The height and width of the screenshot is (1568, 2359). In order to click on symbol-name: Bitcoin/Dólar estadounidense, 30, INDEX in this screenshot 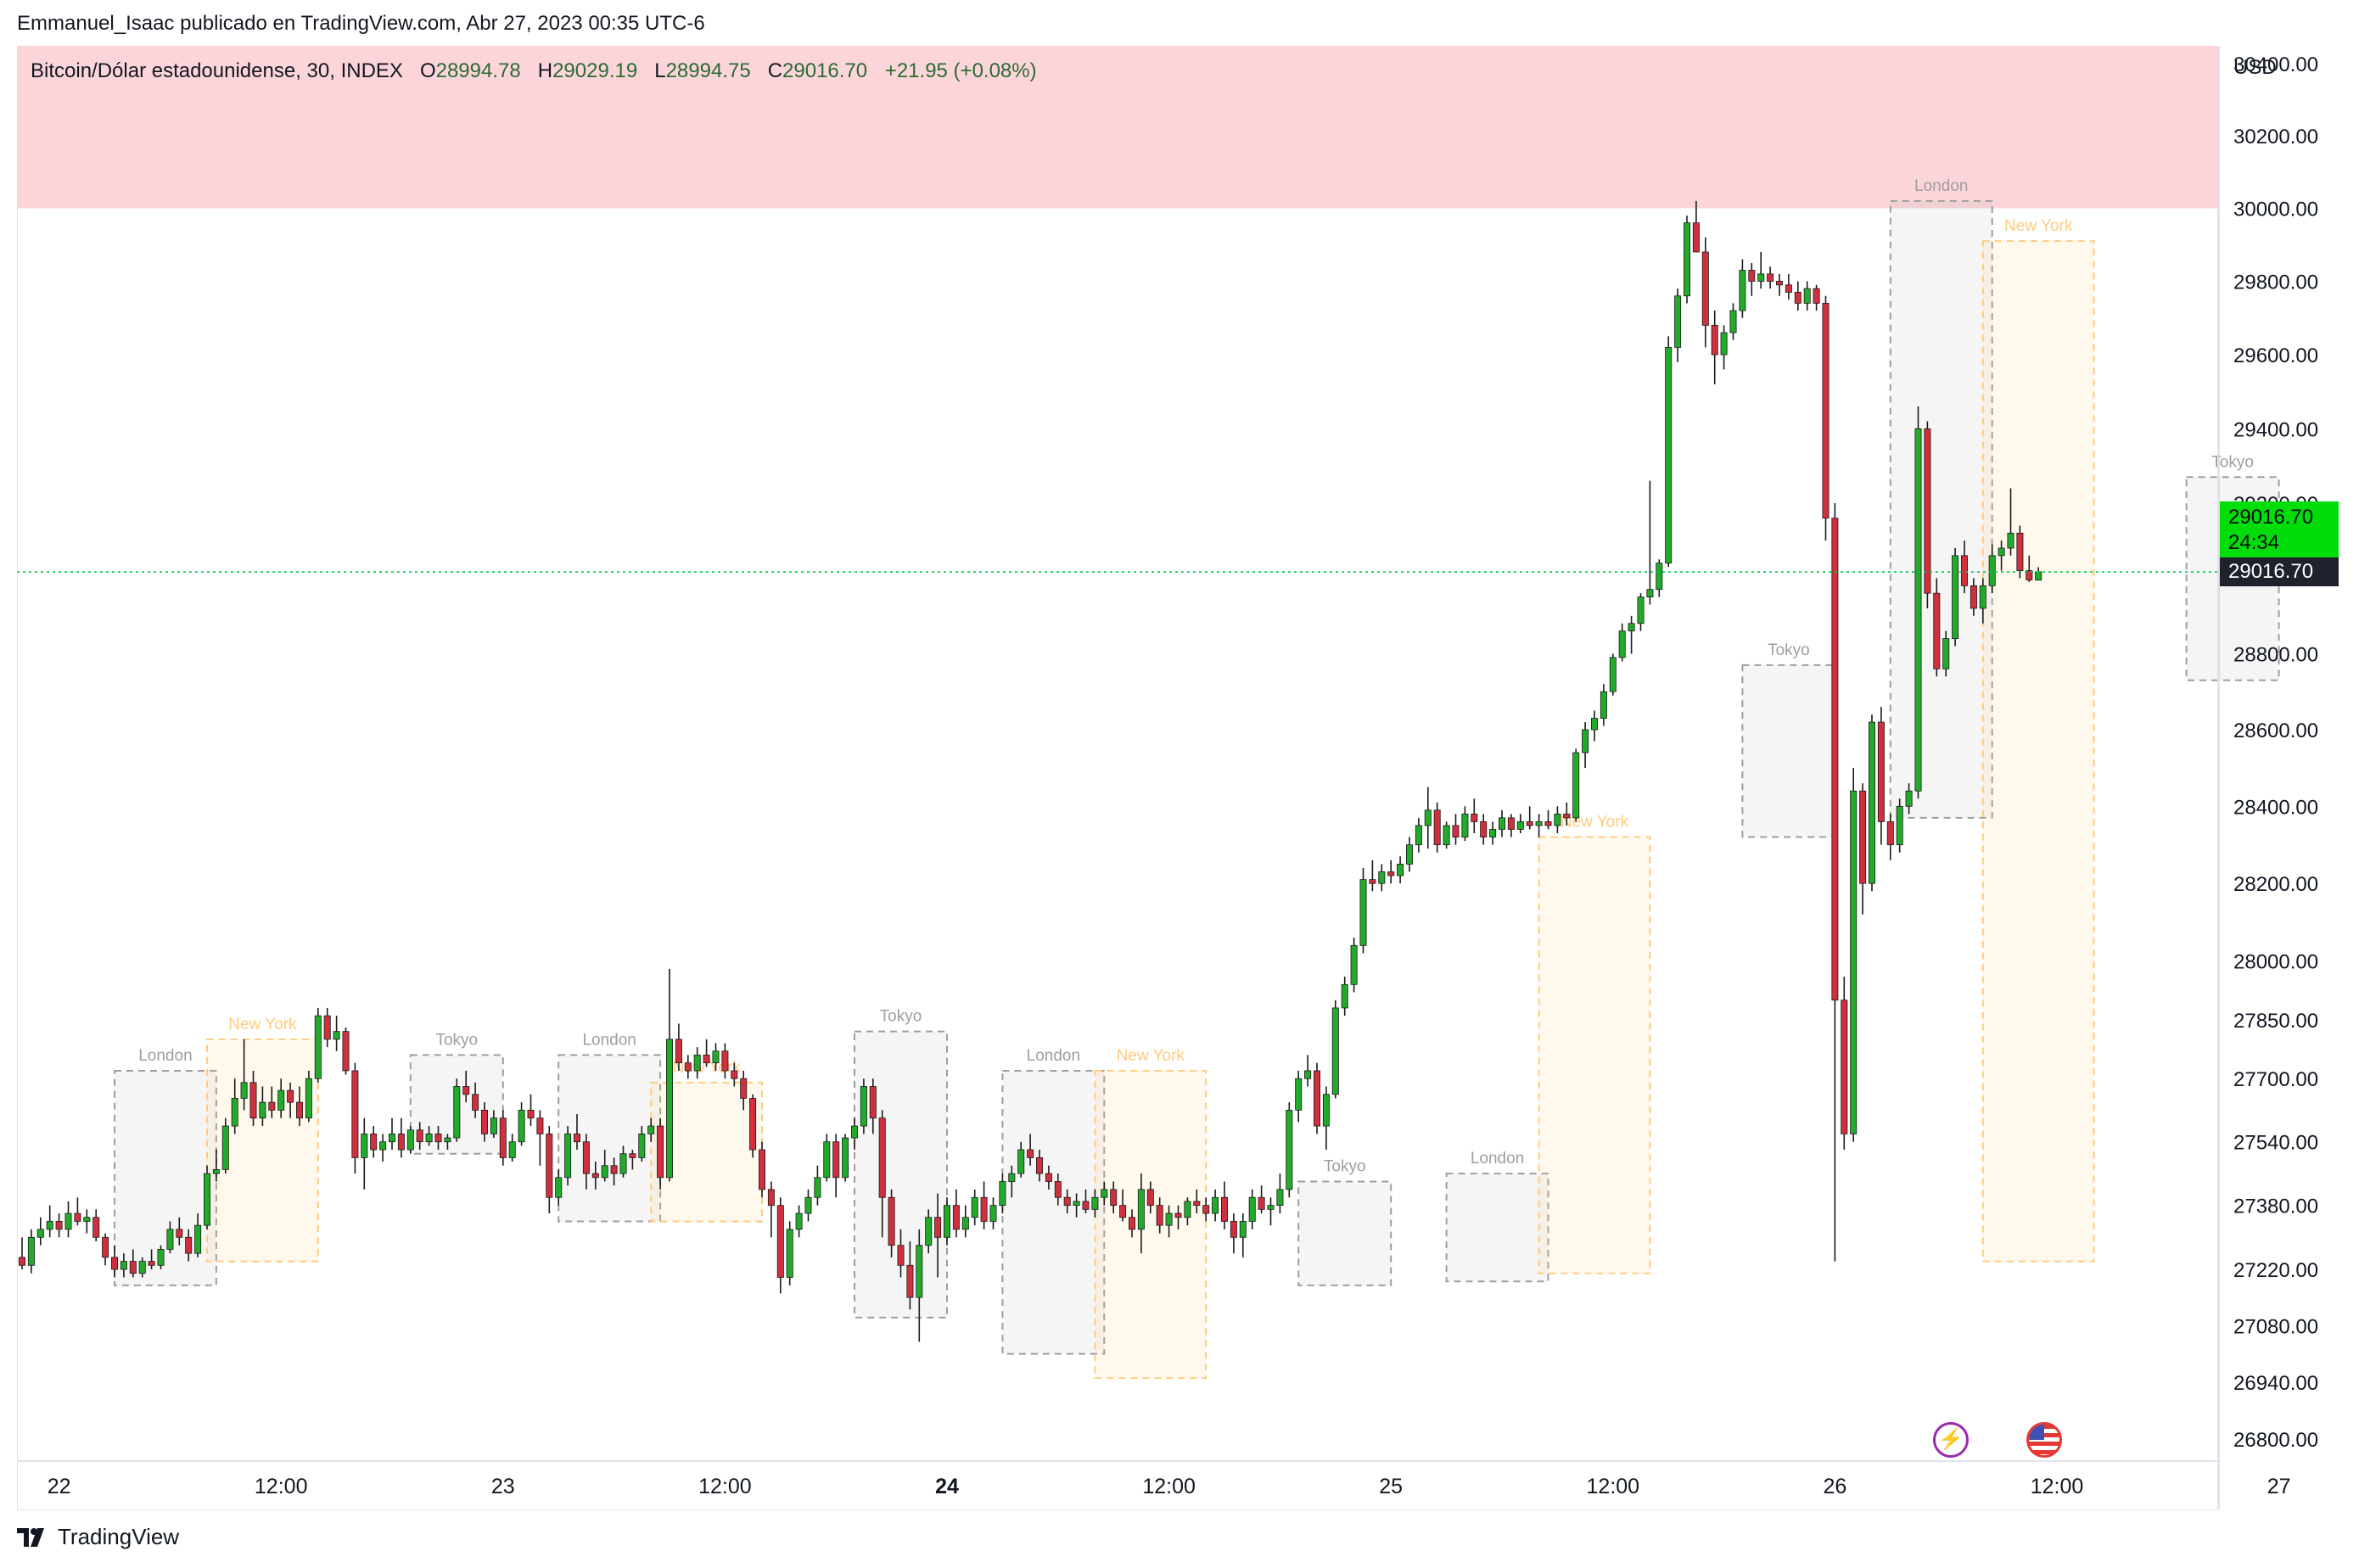, I will do `click(217, 71)`.